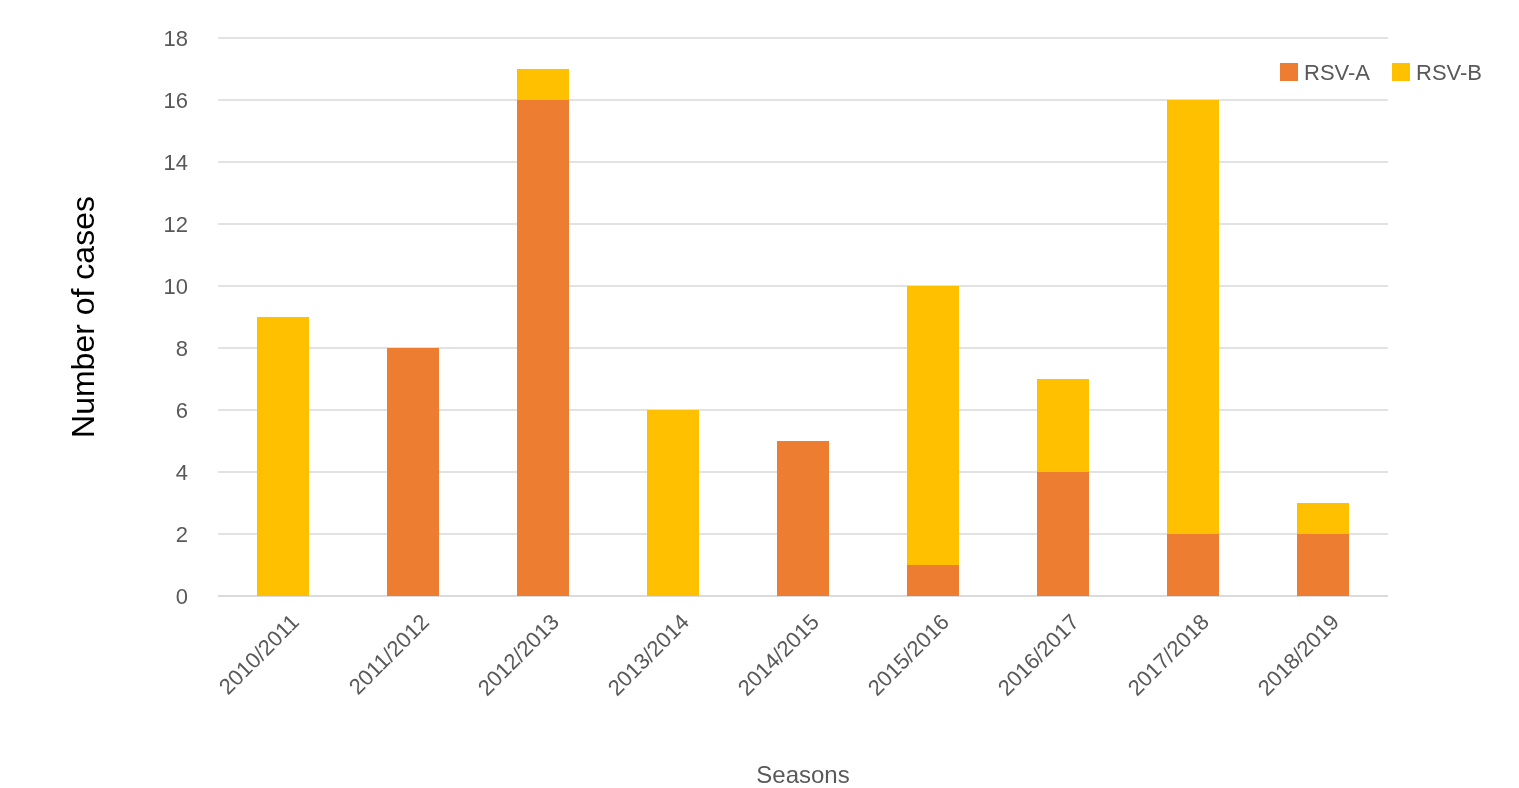 This screenshot has height=788, width=1519. What do you see at coordinates (181, 348) in the screenshot?
I see `y-tick-label: 8` at bounding box center [181, 348].